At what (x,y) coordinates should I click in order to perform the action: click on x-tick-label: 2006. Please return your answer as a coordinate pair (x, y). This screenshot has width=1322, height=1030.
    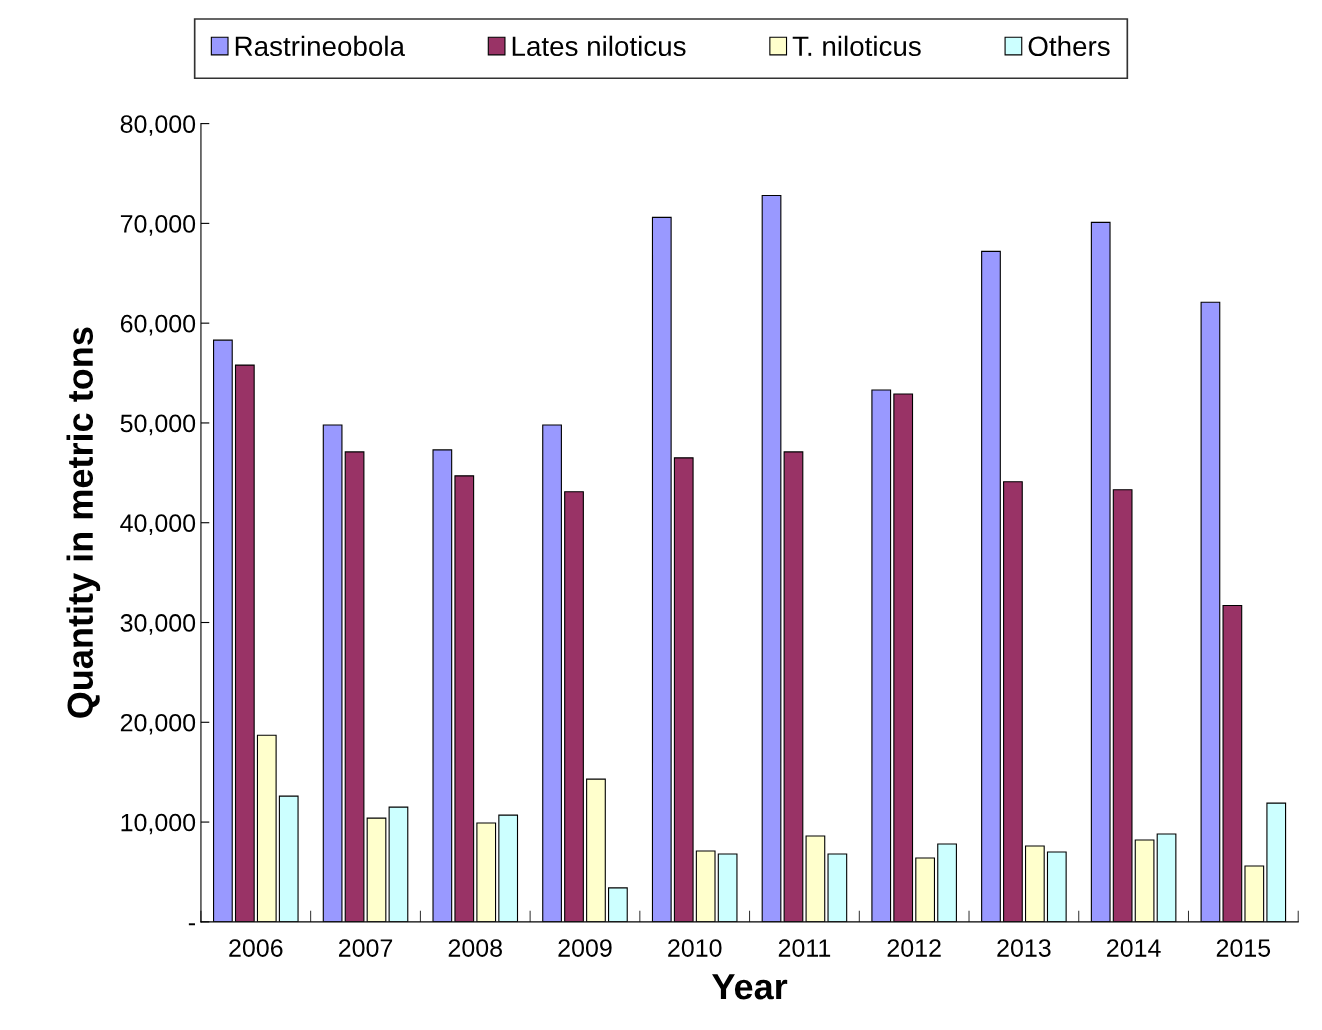
    Looking at the image, I should click on (256, 948).